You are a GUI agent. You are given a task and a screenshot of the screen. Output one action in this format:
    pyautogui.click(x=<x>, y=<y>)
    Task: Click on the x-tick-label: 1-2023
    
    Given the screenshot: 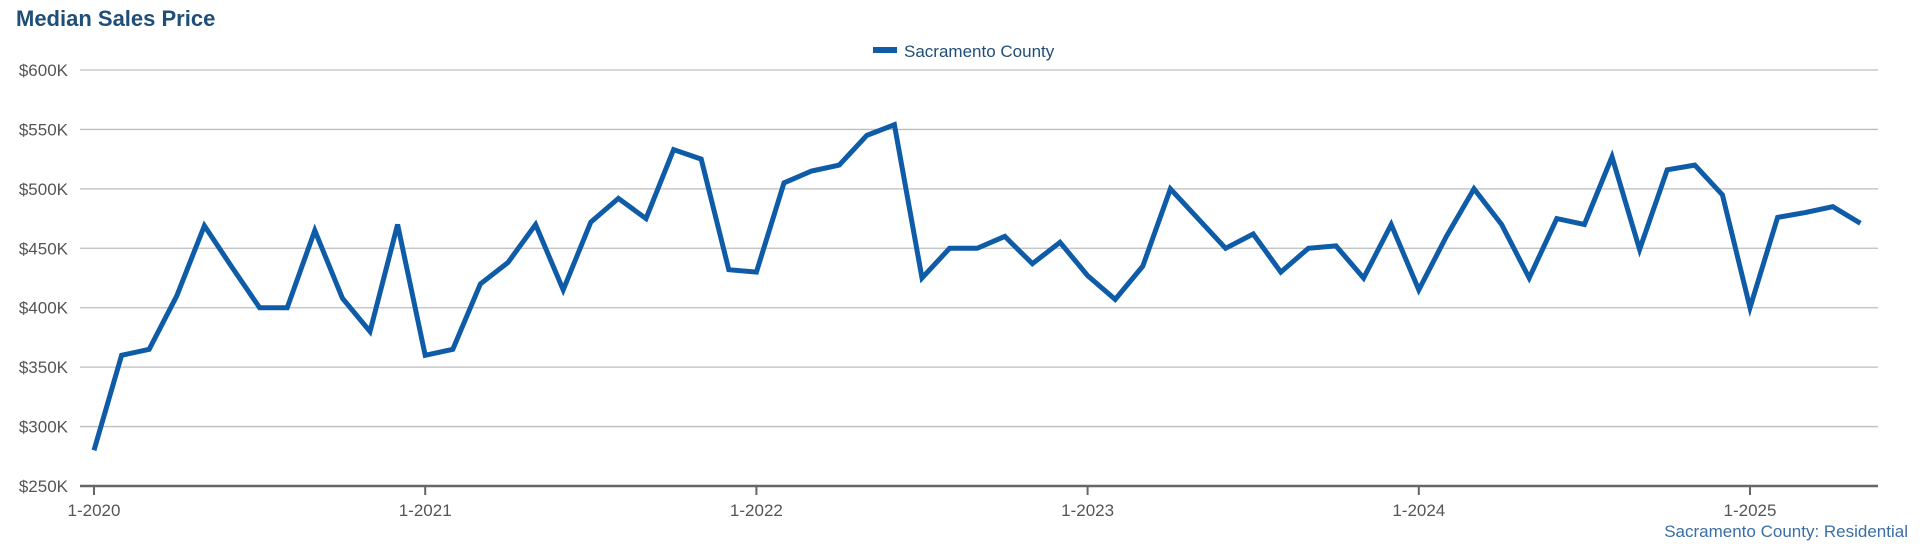 What is the action you would take?
    pyautogui.click(x=1087, y=510)
    